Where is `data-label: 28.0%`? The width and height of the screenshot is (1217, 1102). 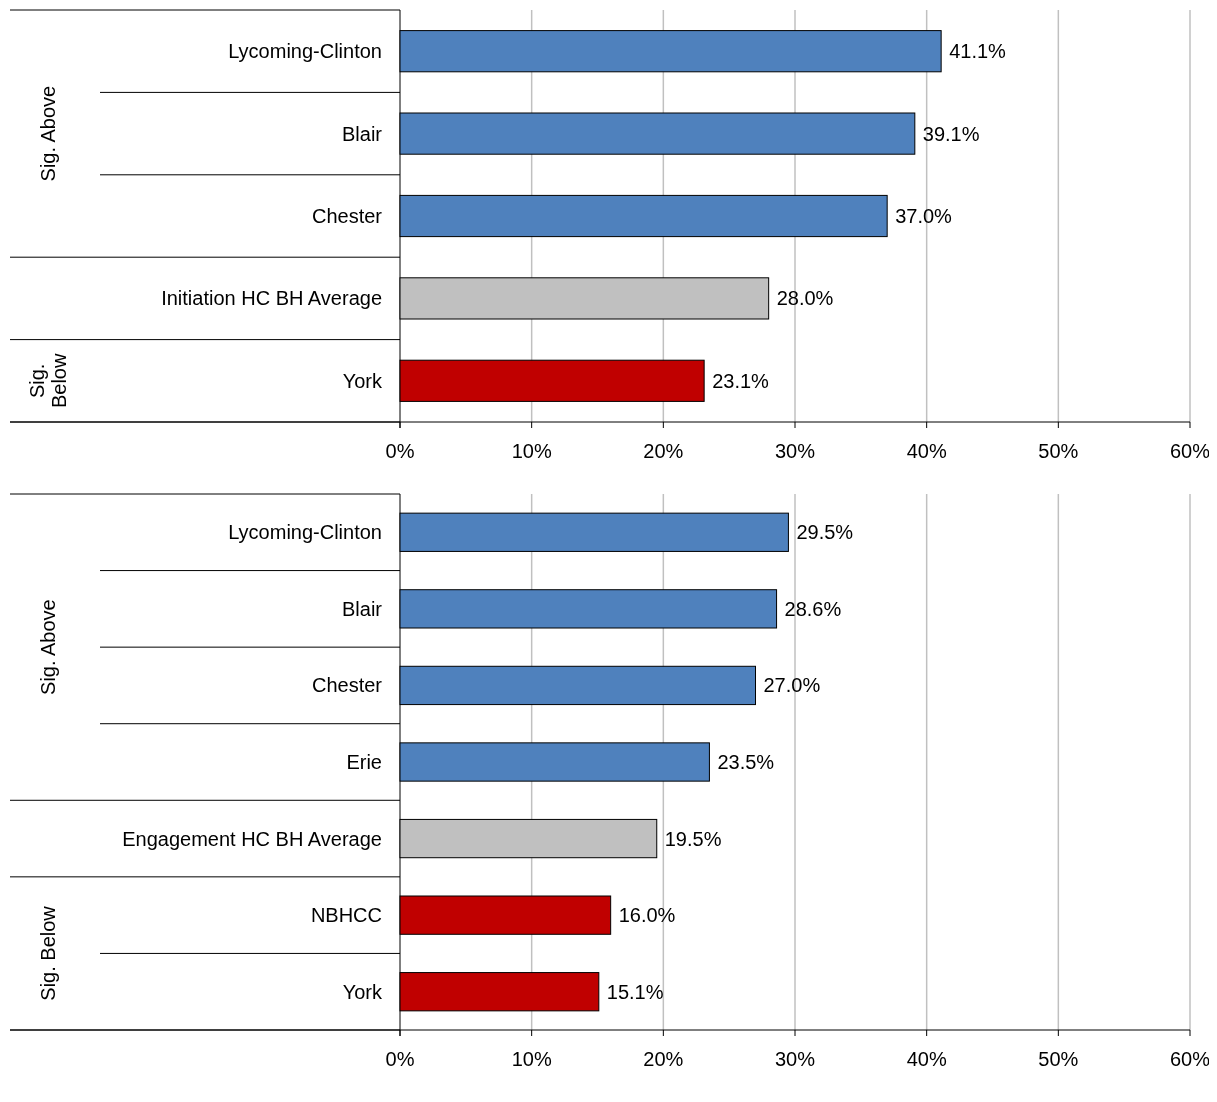
data-label: 28.0% is located at coordinates (805, 298).